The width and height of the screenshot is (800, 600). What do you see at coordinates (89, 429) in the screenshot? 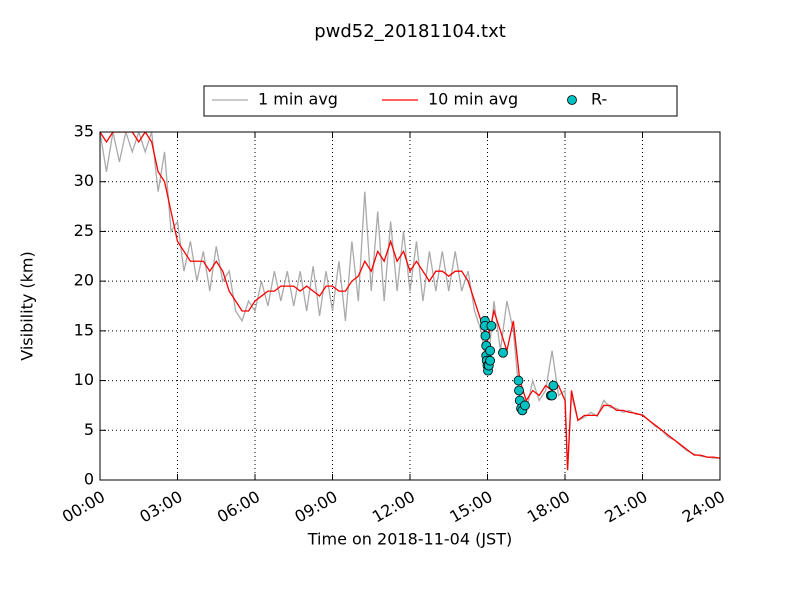
I see `y-tick-label: 5` at bounding box center [89, 429].